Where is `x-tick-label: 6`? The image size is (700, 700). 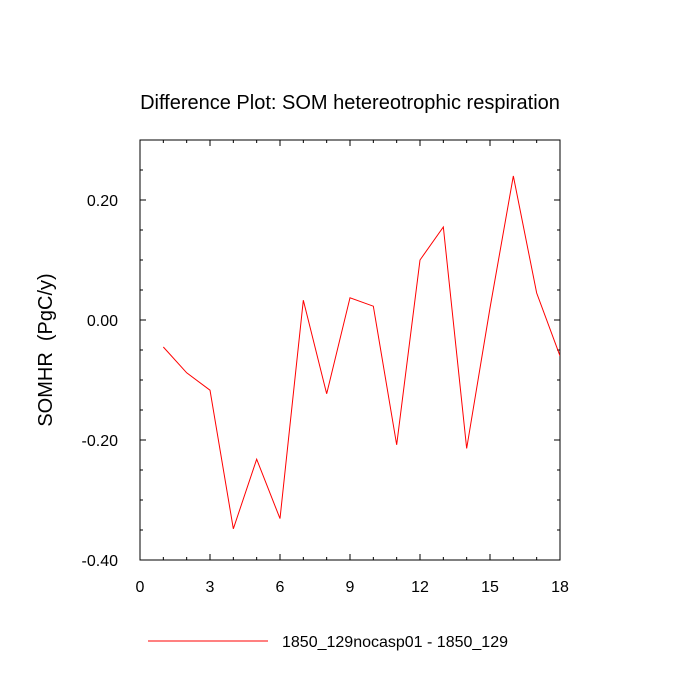 x-tick-label: 6 is located at coordinates (280, 587).